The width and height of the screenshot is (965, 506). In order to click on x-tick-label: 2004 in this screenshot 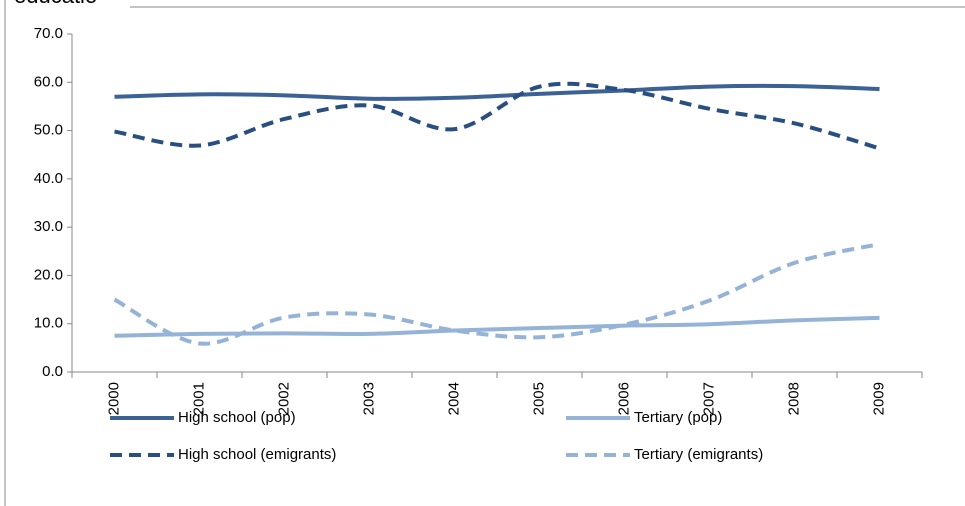, I will do `click(453, 398)`.